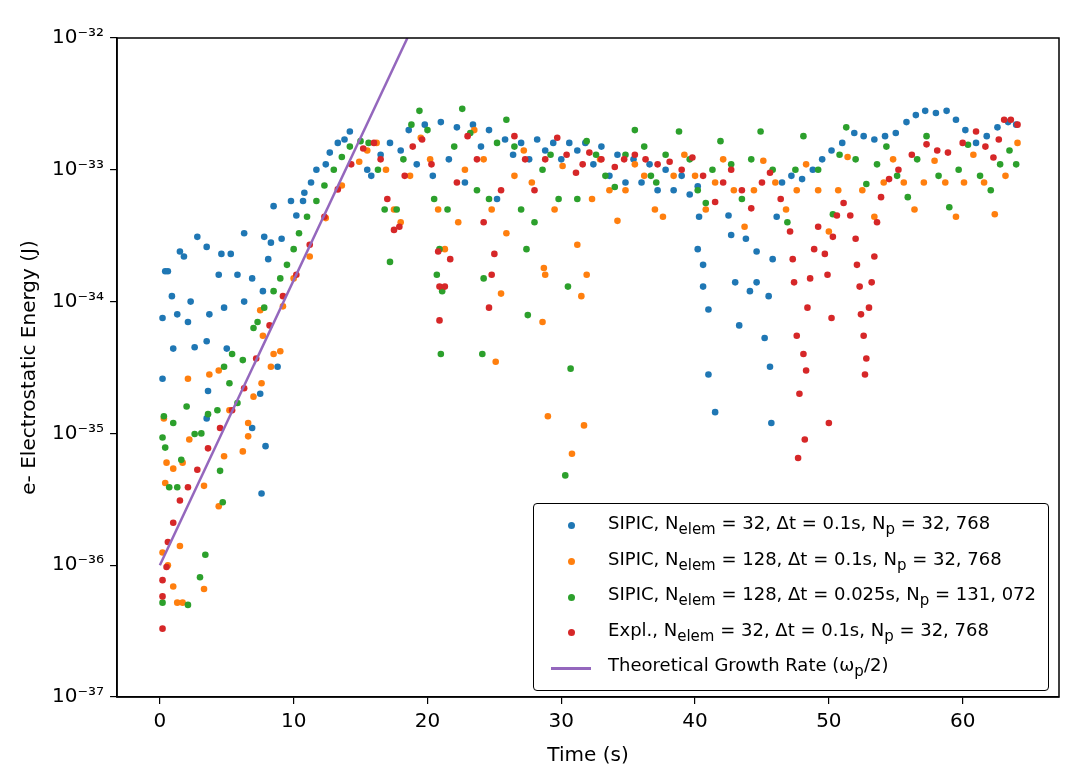 The image size is (1077, 784). What do you see at coordinates (748, 667) in the screenshot?
I see `legend-label: Theoretical Growth Rate (ω$_{p}$/2)` at bounding box center [748, 667].